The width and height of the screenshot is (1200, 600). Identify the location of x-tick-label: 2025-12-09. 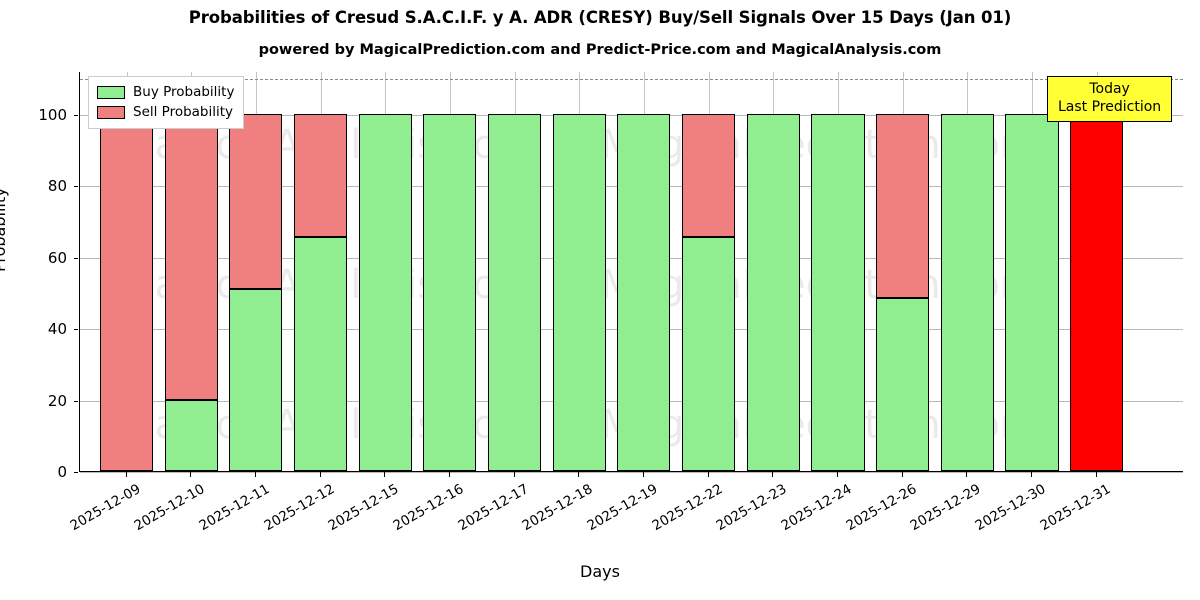
(105, 508).